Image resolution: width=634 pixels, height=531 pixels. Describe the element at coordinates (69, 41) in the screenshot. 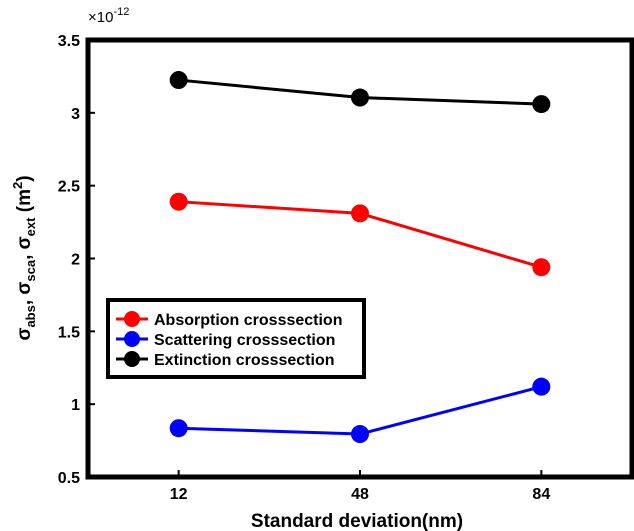

I see `y-tick-label: 3.5` at that location.